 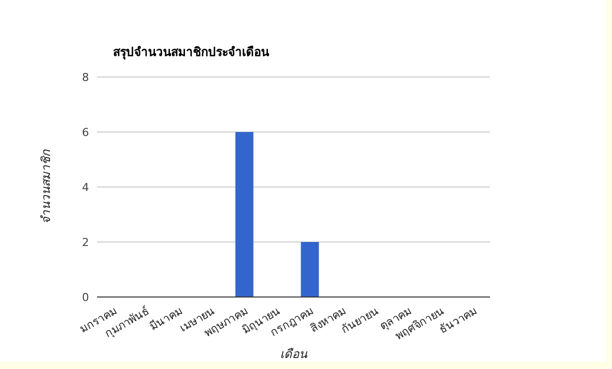 What do you see at coordinates (85, 242) in the screenshot?
I see `y-tick-label: 2` at bounding box center [85, 242].